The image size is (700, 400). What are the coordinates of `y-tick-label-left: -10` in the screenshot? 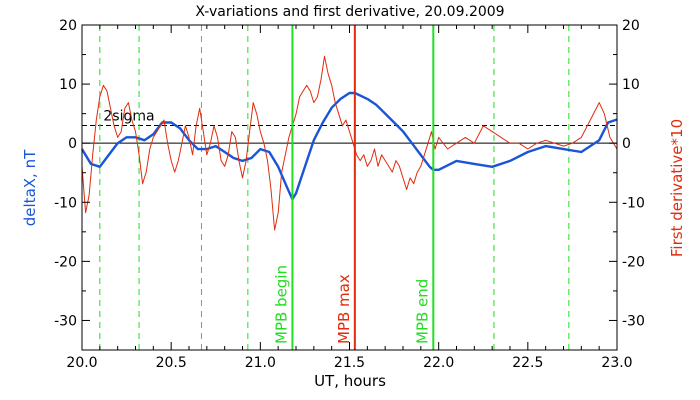 It's located at (65, 203).